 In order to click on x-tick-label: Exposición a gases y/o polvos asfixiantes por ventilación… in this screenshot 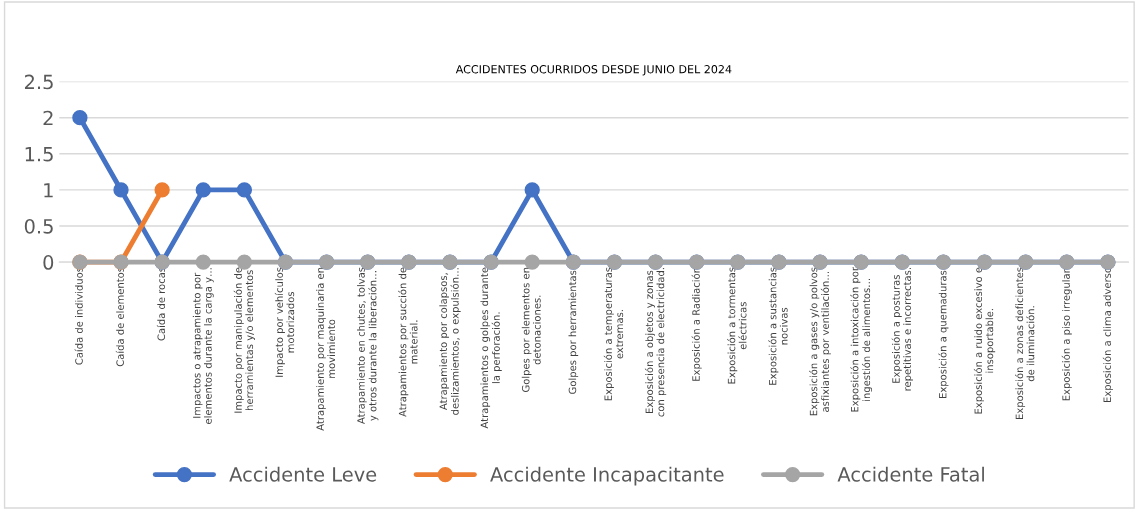, I will do `click(820, 341)`.